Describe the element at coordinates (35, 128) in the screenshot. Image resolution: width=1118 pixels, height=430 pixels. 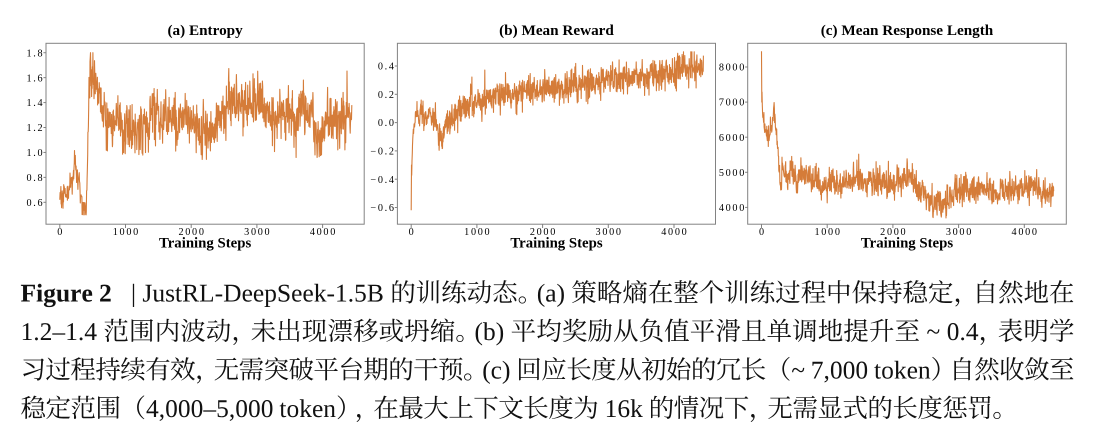
I see `svg-text: 1.2` at that location.